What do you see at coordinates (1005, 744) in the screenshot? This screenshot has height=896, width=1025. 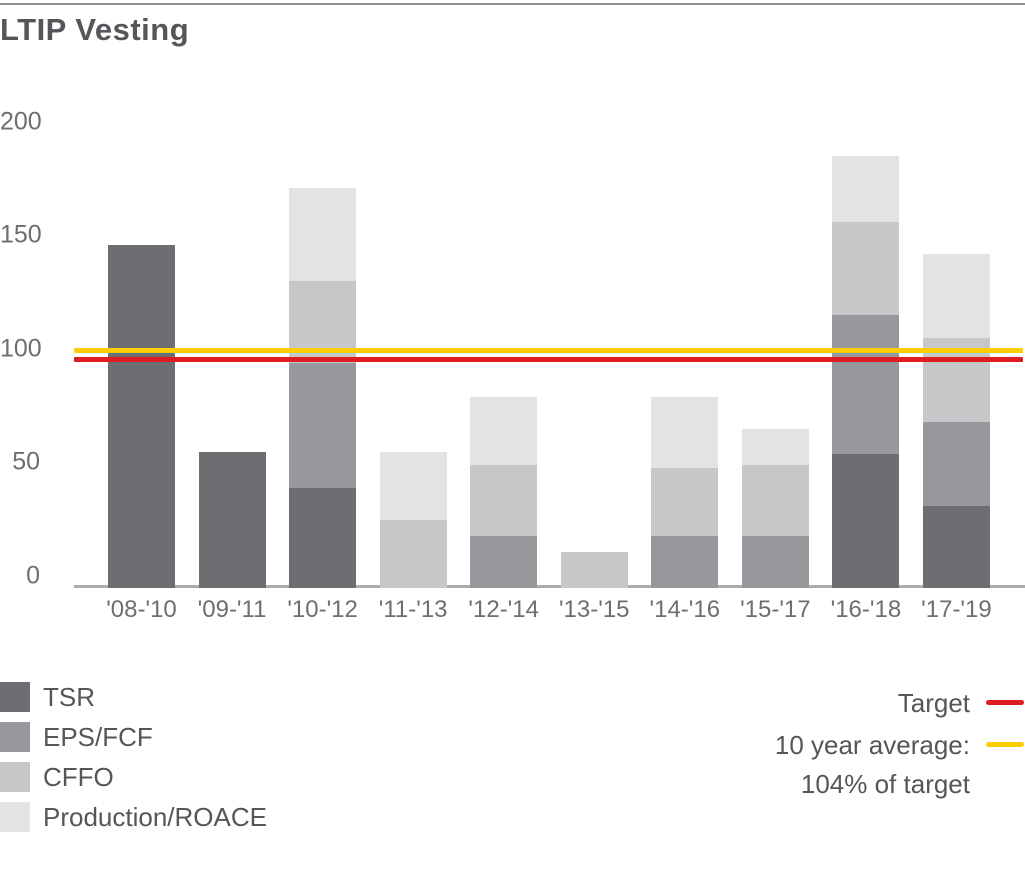 I see `average-line-swatch` at bounding box center [1005, 744].